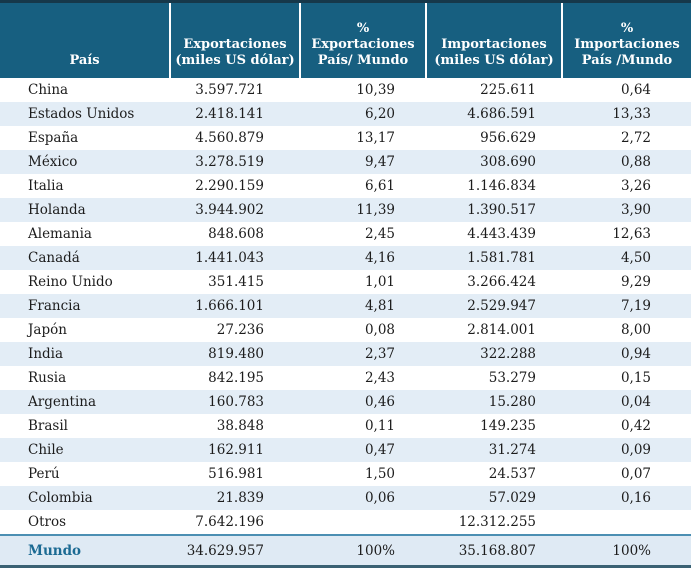  I want to click on column-header-pct-exportaciones: % Exportaciones País/ Mundo, so click(363, 39).